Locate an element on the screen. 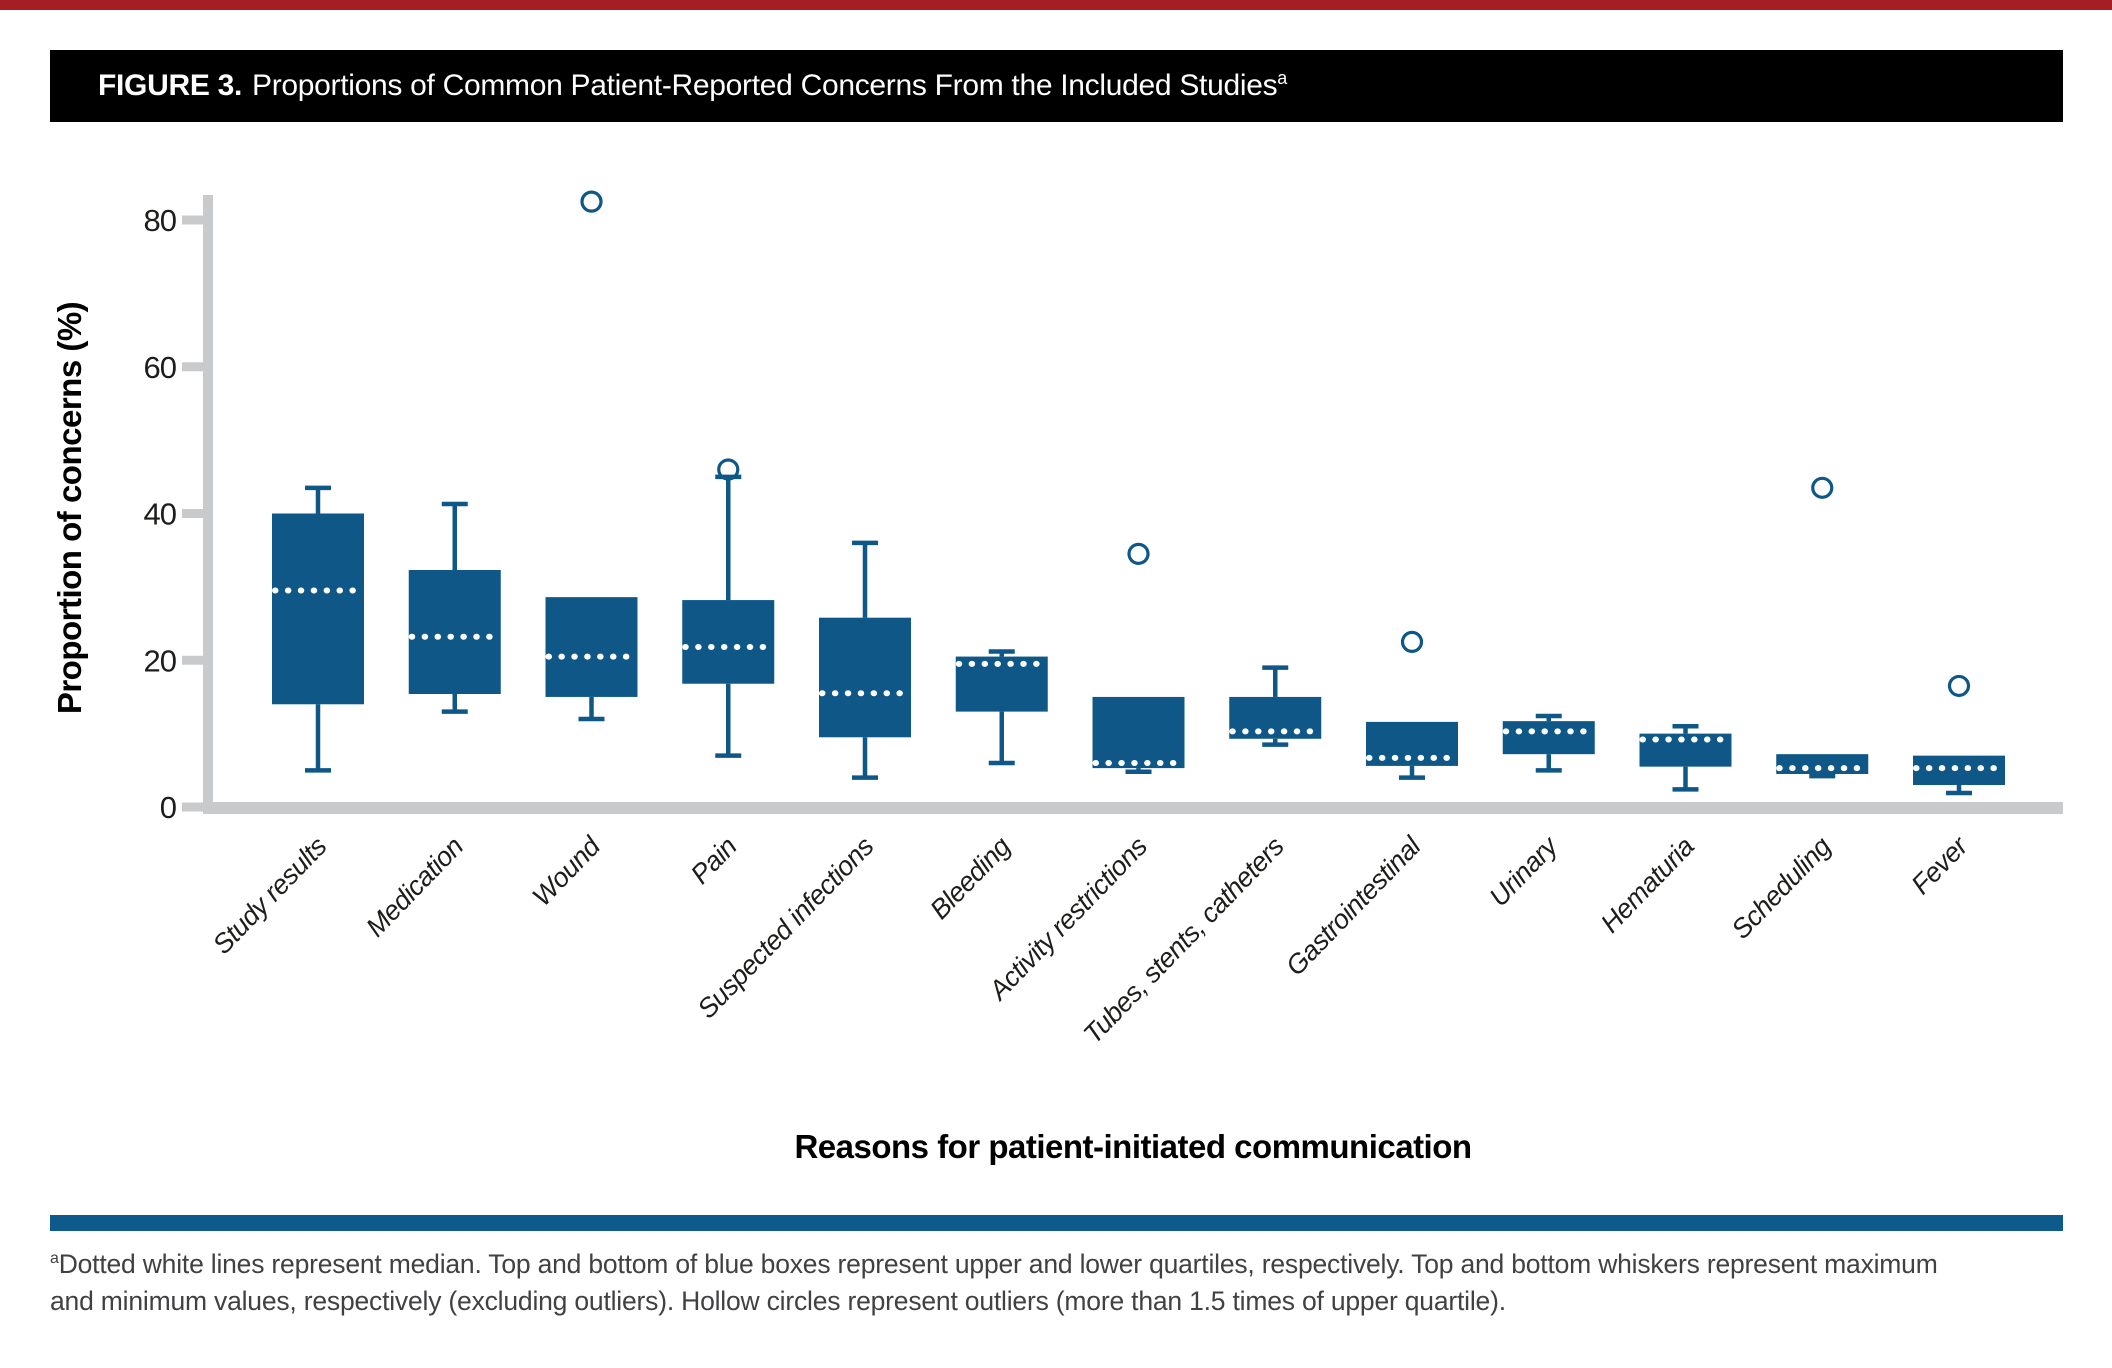 The height and width of the screenshot is (1368, 2112). x-tick-label-wound: Wound is located at coordinates (567, 871).